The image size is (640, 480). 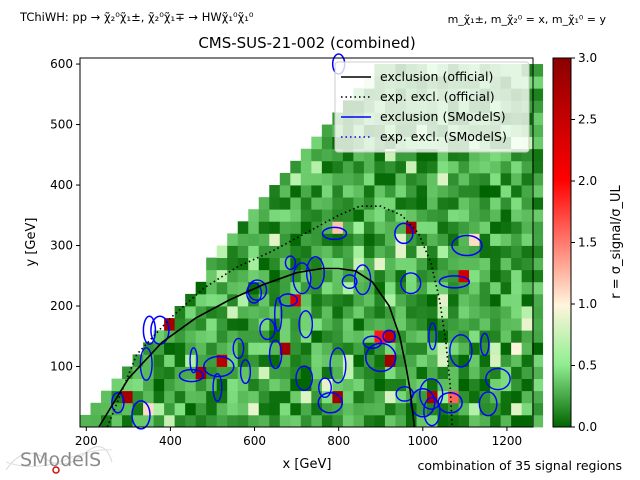 What do you see at coordinates (616, 241) in the screenshot?
I see `colorbar-label: r = σ_signal/σ_UL` at bounding box center [616, 241].